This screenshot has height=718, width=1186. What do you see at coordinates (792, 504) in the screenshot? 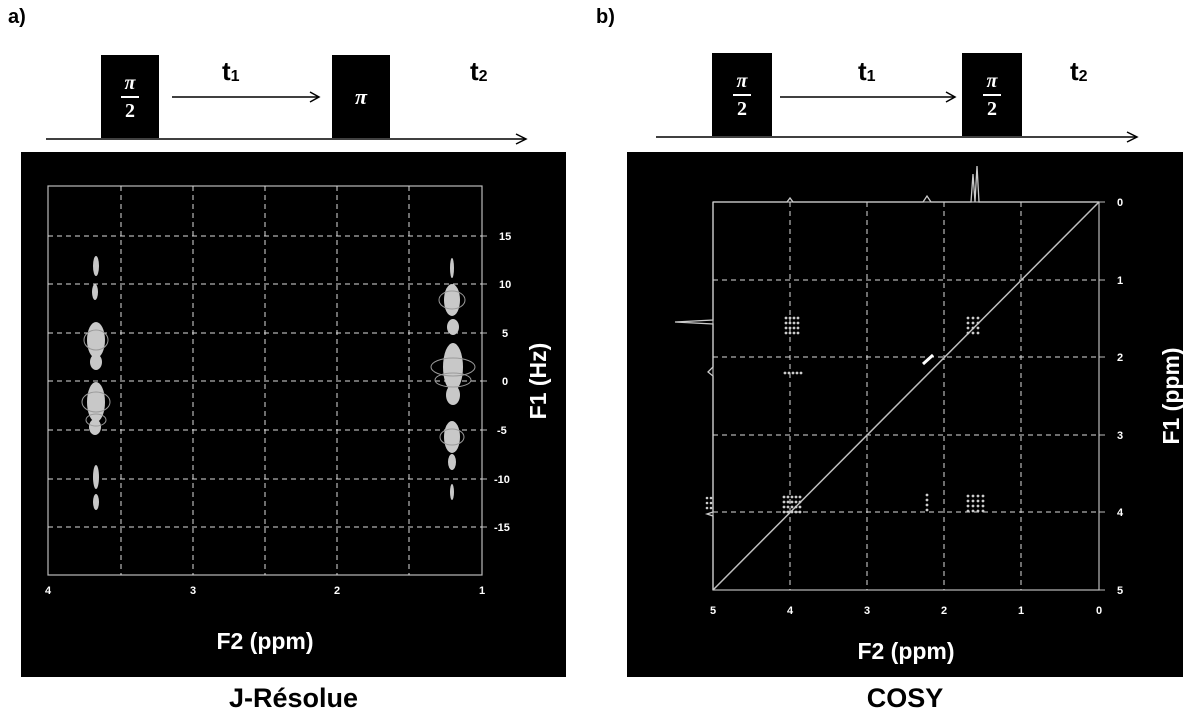
I see `peak-4-3p9` at bounding box center [792, 504].